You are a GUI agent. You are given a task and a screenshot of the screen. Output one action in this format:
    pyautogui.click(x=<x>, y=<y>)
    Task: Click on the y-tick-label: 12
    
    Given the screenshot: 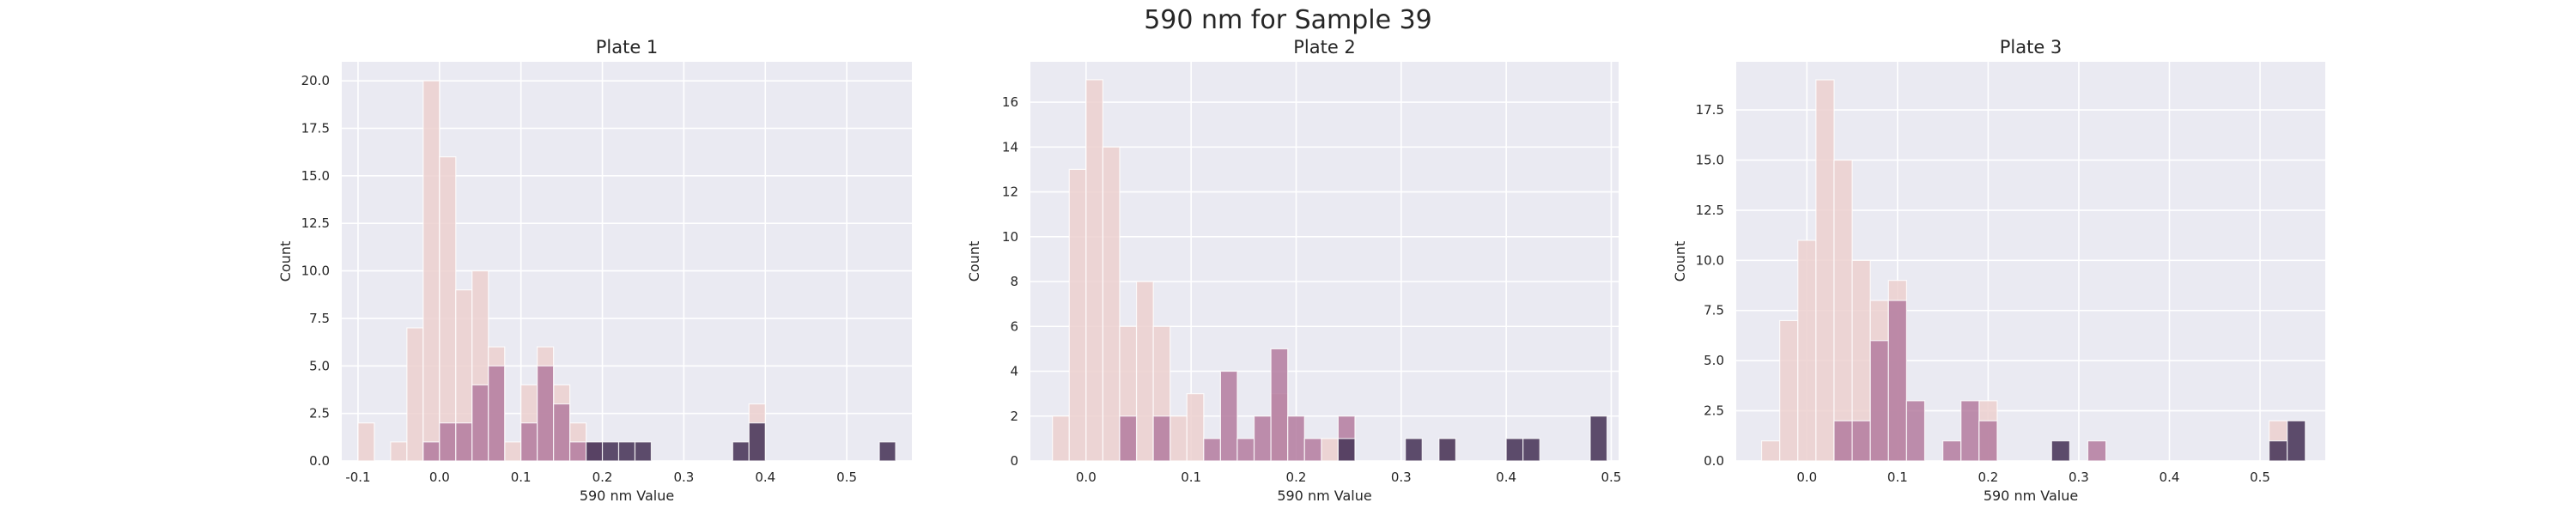 What is the action you would take?
    pyautogui.click(x=1010, y=192)
    